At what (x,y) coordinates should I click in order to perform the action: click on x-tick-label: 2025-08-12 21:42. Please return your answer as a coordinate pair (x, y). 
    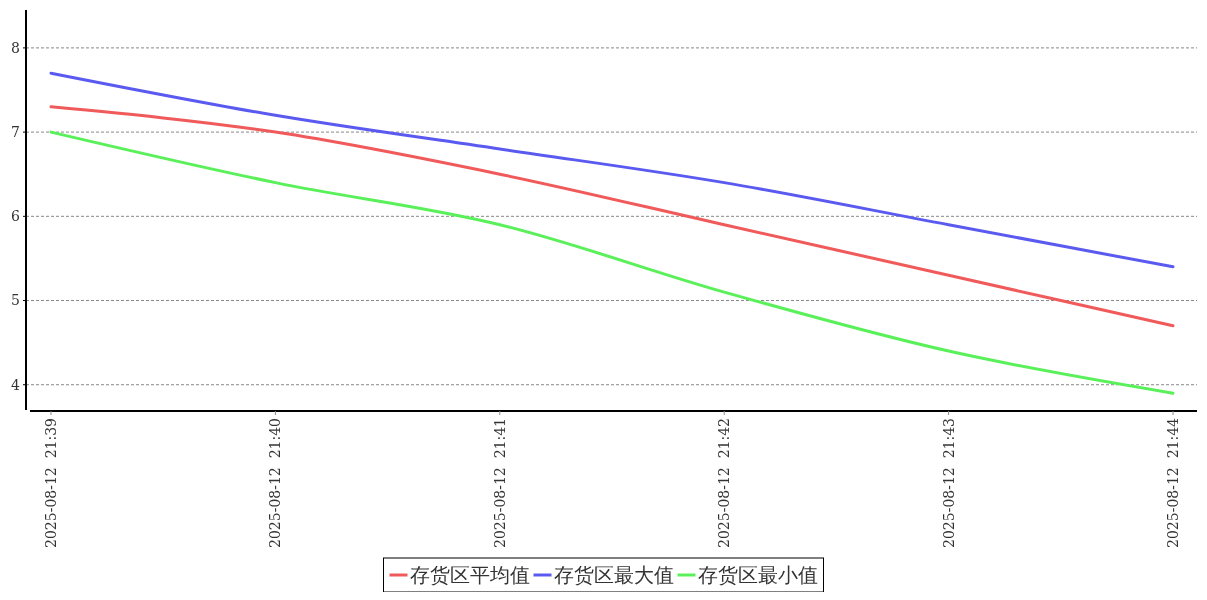
    Looking at the image, I should click on (724, 483).